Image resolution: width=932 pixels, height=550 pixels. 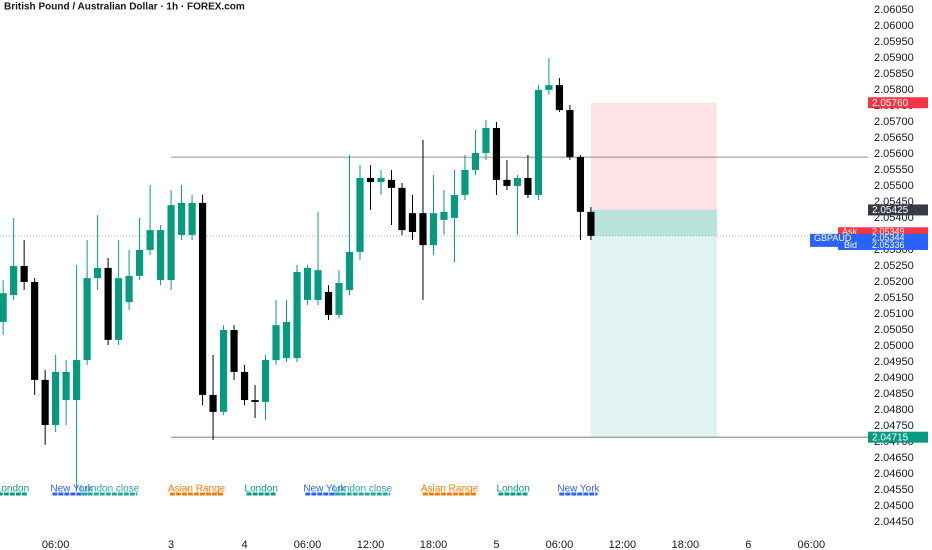 What do you see at coordinates (888, 237) in the screenshot?
I see `last-price: 2.05344` at bounding box center [888, 237].